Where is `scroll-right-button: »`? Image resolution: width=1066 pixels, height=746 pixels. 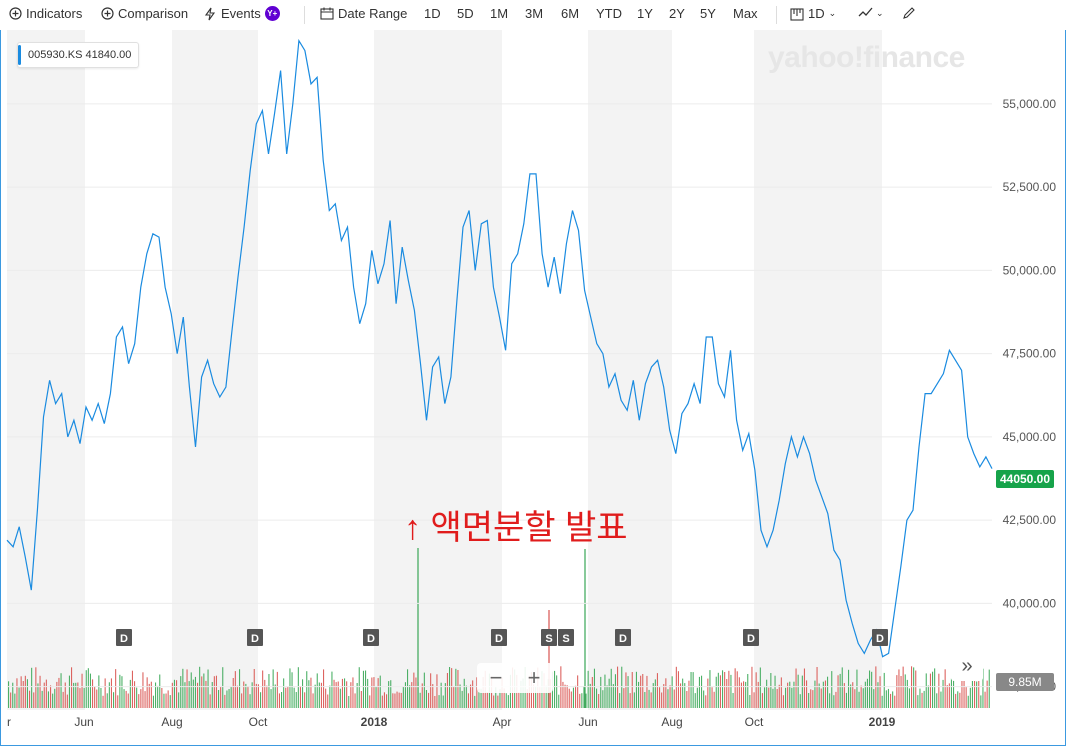
scroll-right-button: » is located at coordinates (967, 666).